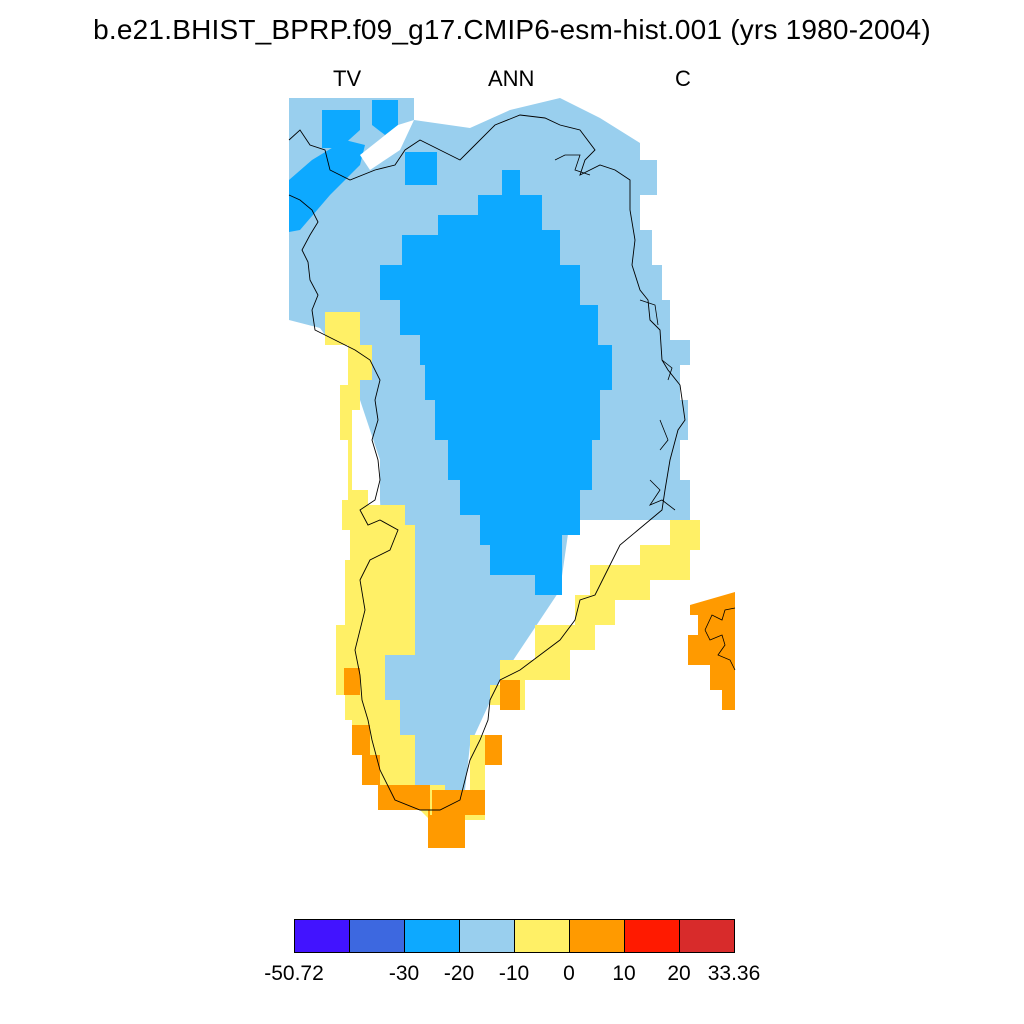 The image size is (1024, 1024). I want to click on region-10-20-w2, so click(361, 740).